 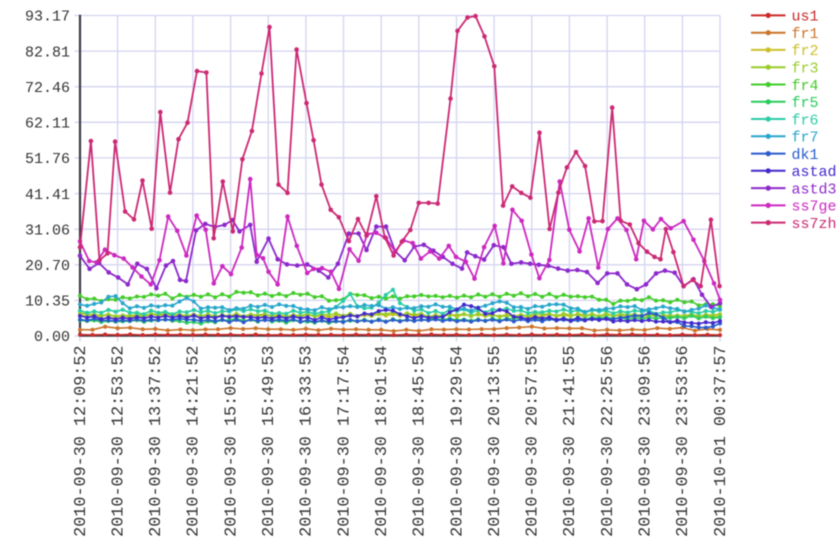 I want to click on svg-text: fr5, so click(x=805, y=103).